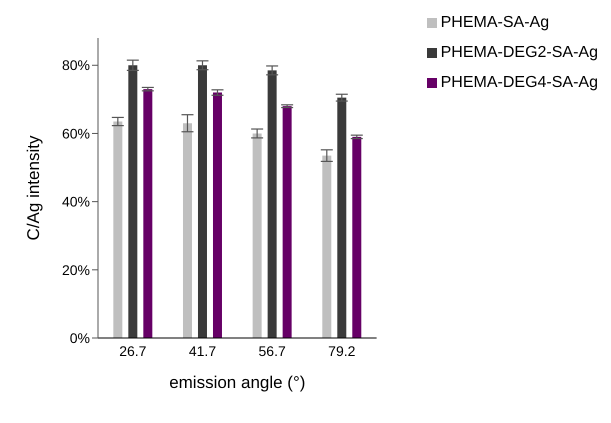  I want to click on y-tick-label: 80%, so click(76, 65).